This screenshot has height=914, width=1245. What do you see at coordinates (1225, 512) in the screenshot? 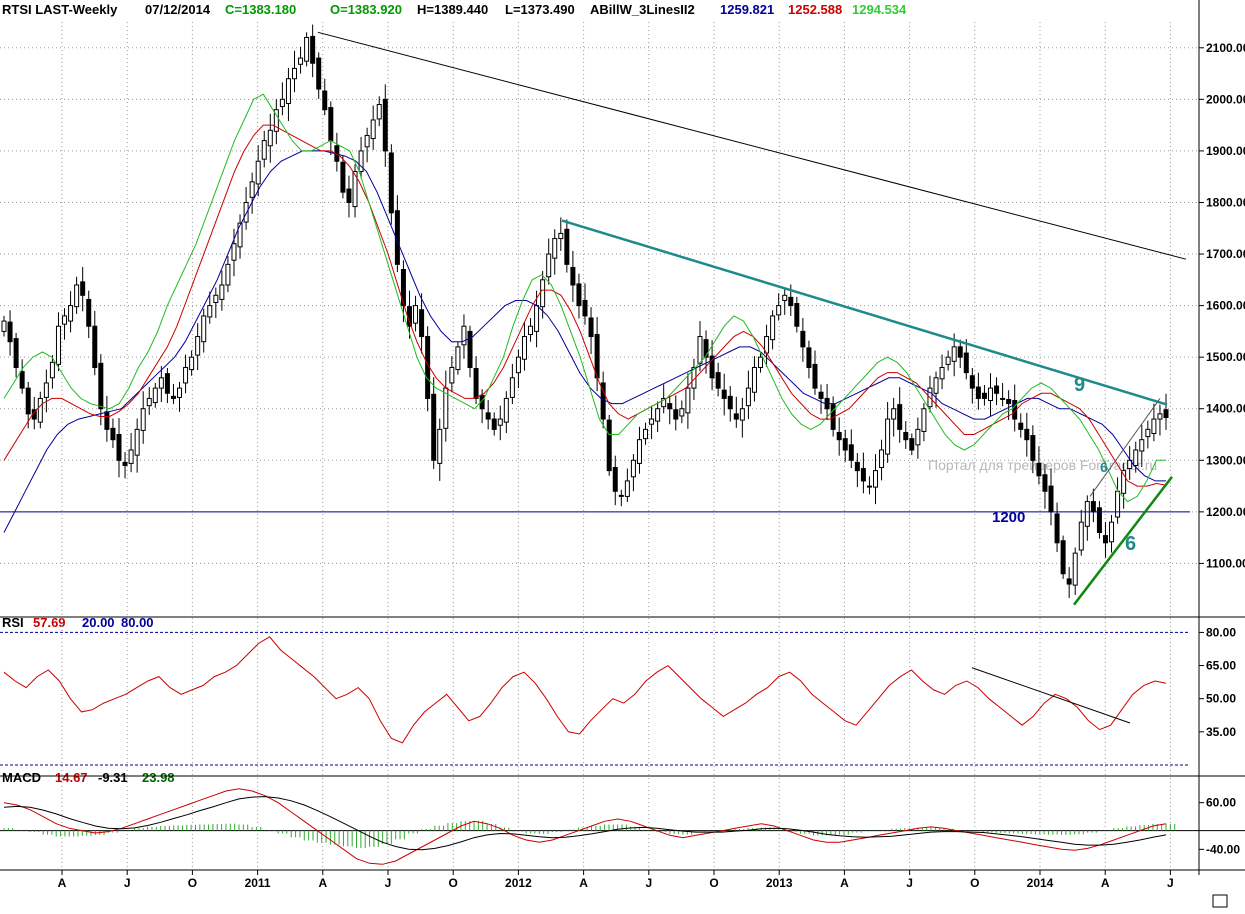
I see `price-tick-label: 1200.00` at bounding box center [1225, 512].